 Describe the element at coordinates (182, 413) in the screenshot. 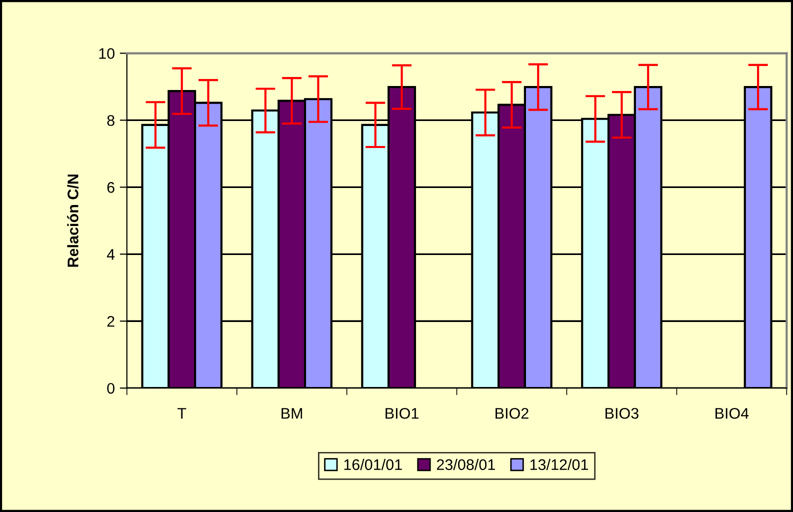

I see `x-tick-label: T` at that location.